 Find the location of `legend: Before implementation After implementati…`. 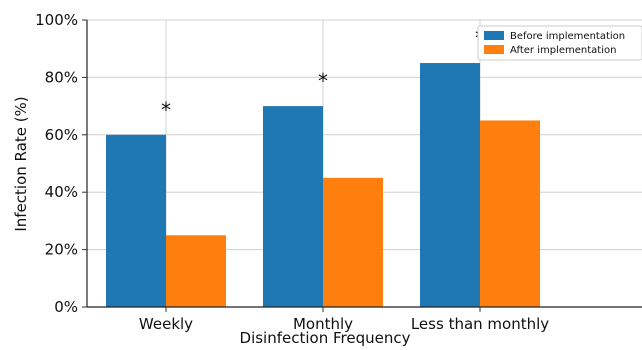

legend: Before implementation After implementati… is located at coordinates (559, 43).